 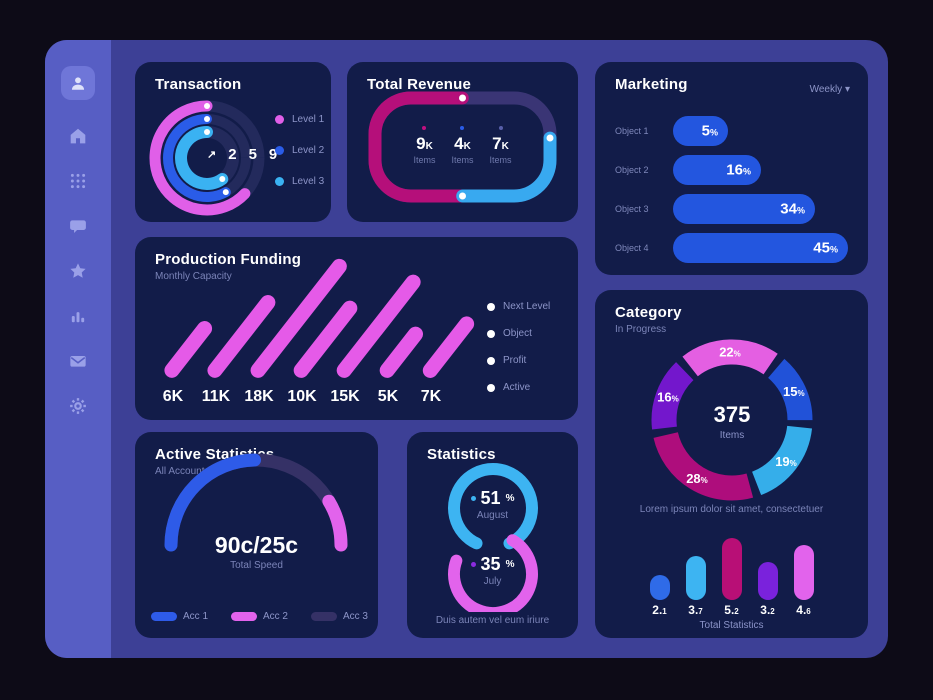 What do you see at coordinates (794, 391) in the screenshot?
I see `donut-segment-label: 15%` at bounding box center [794, 391].